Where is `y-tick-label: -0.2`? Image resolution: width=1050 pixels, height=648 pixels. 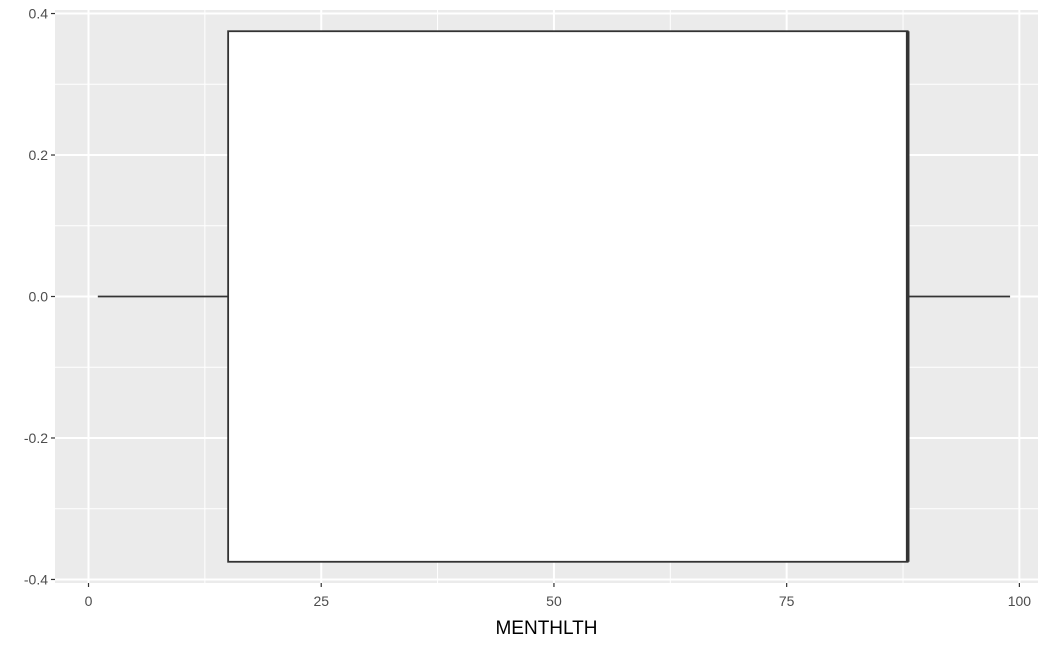
y-tick-label: -0.2 is located at coordinates (36, 438).